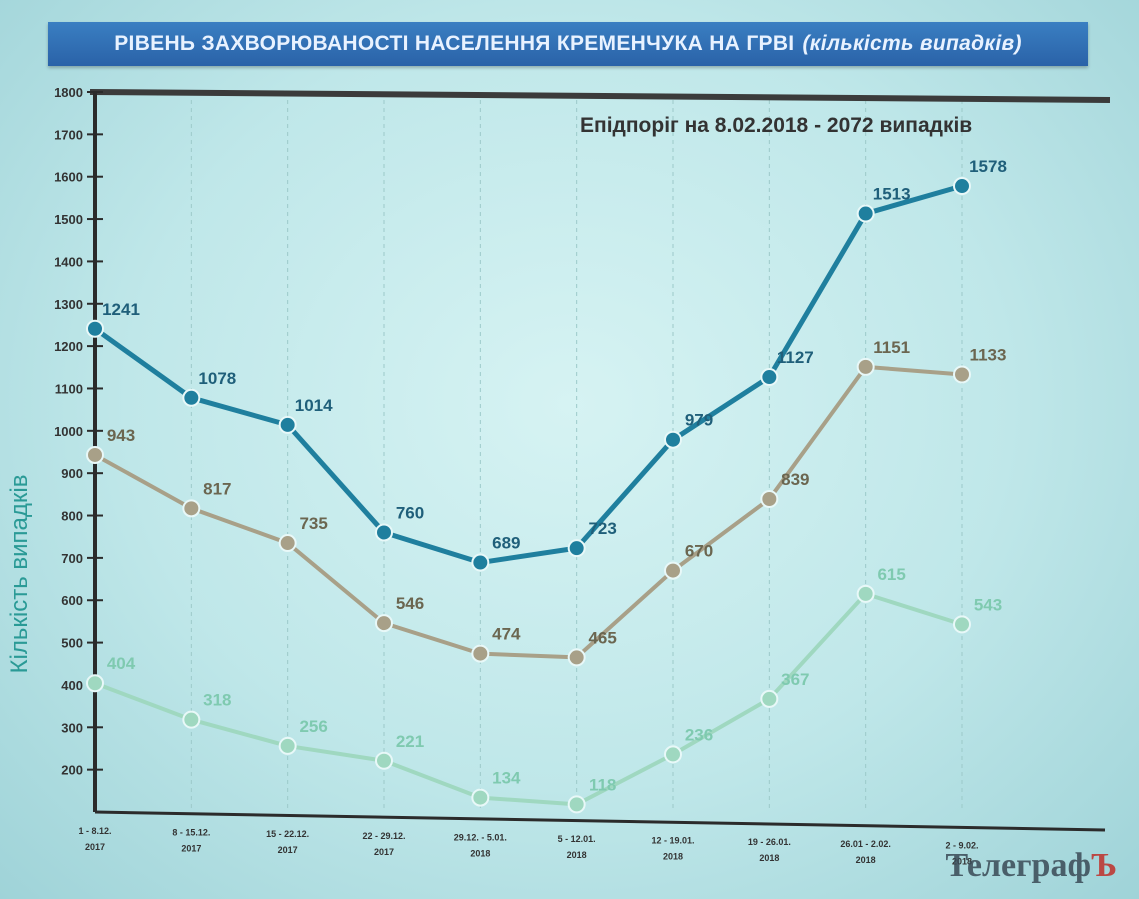 Image resolution: width=1139 pixels, height=899 pixels. I want to click on data-label: 723, so click(602, 528).